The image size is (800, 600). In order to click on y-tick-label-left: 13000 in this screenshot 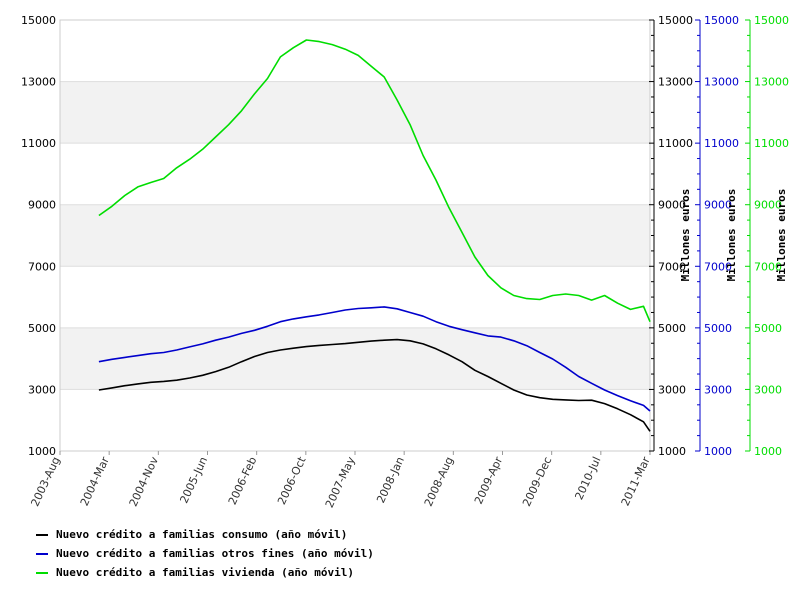, I will do `click(38, 82)`.